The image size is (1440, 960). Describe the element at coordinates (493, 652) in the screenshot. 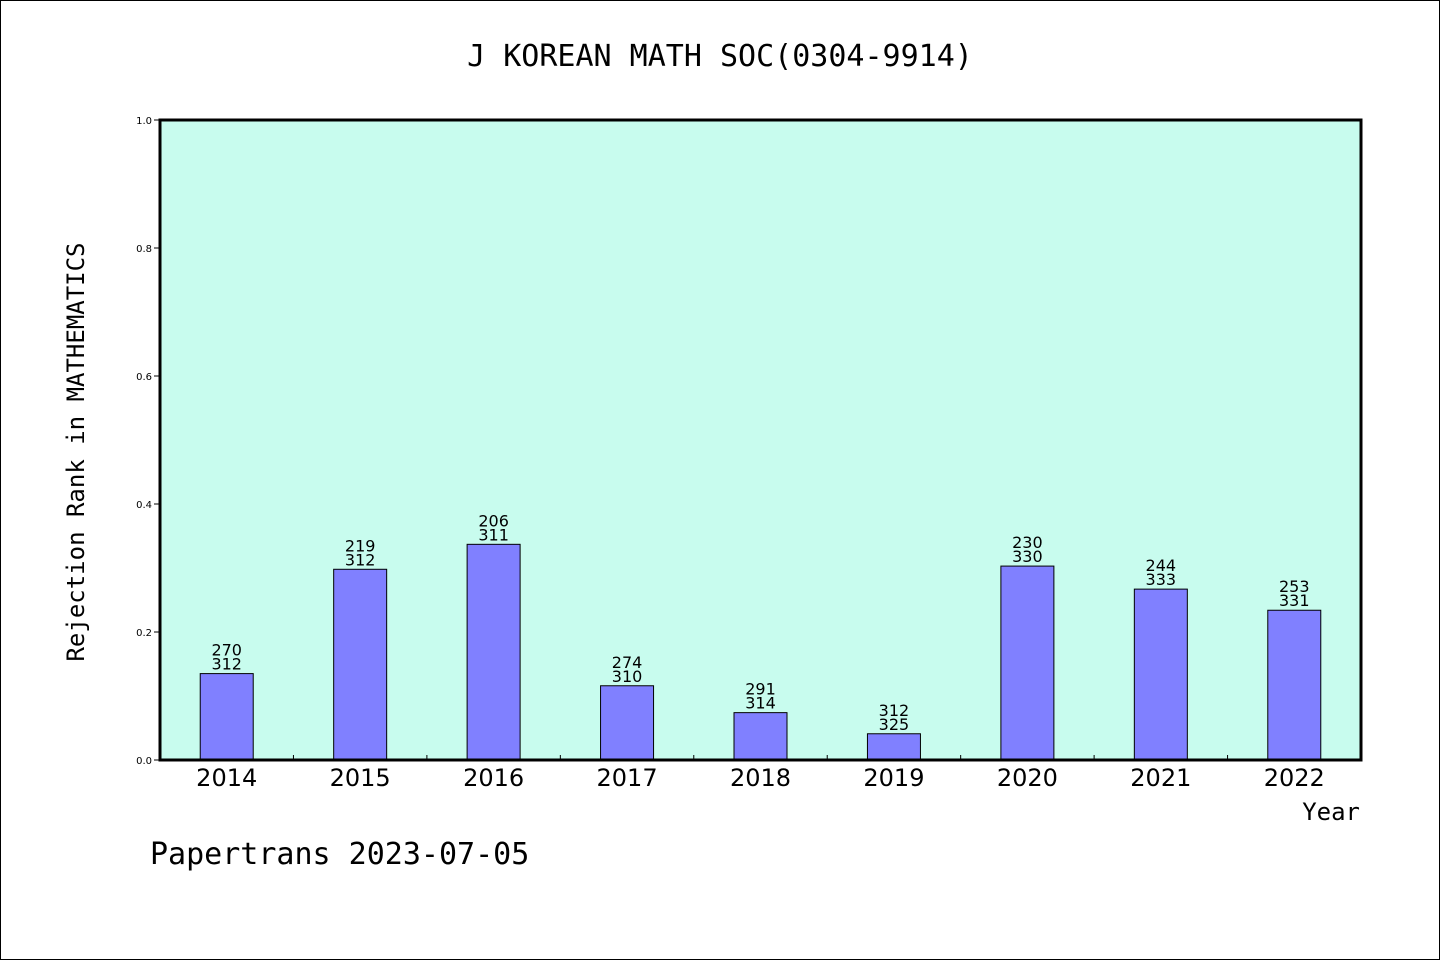

I see `bar-2016` at that location.